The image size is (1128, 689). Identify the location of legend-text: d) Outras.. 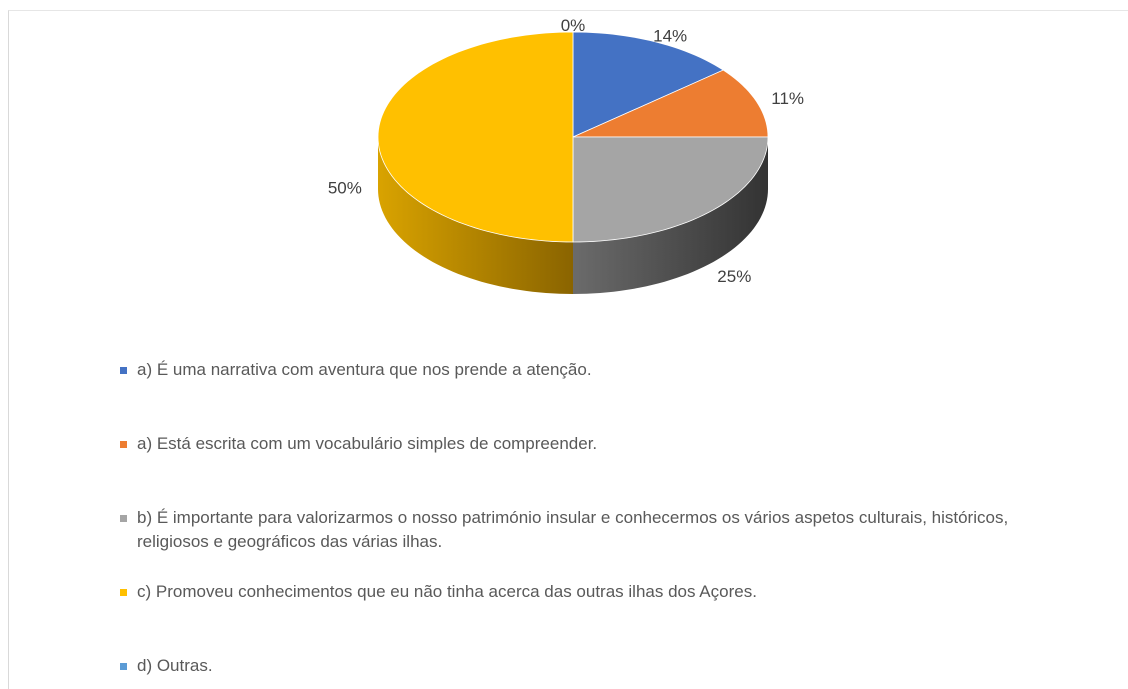
(175, 665).